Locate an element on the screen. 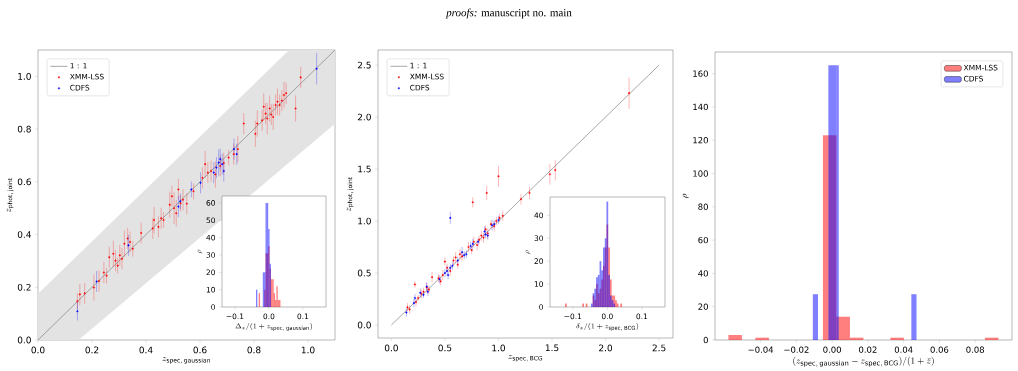 Image resolution: width=1018 pixels, height=371 pixels. x-tick-label: 0.04 is located at coordinates (903, 349).